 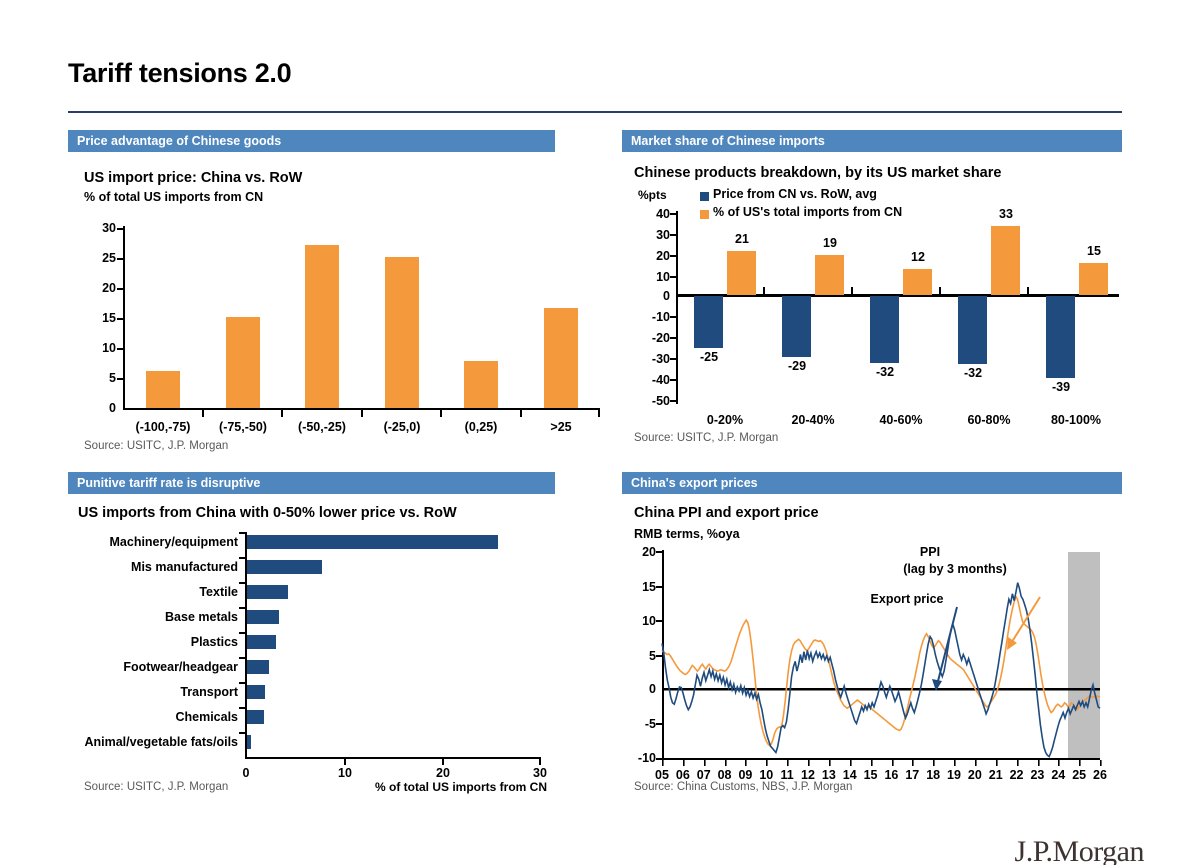 What do you see at coordinates (218, 592) in the screenshot?
I see `chart3-cat-label: Textile` at bounding box center [218, 592].